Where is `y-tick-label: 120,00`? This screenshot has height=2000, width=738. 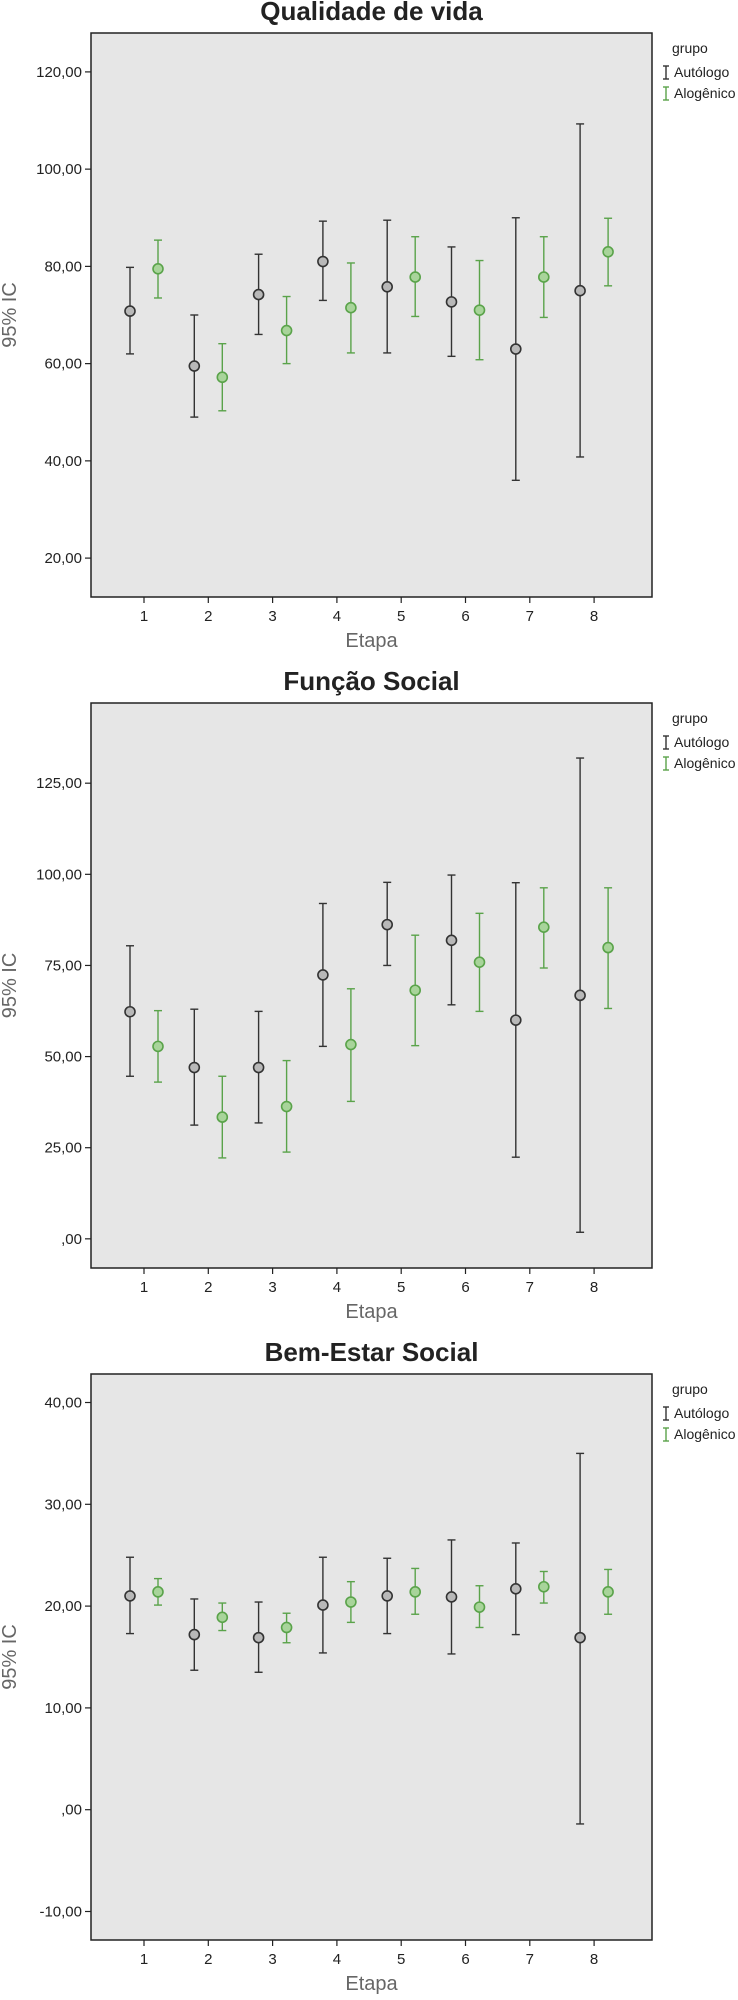 y-tick-label: 120,00 is located at coordinates (59, 72).